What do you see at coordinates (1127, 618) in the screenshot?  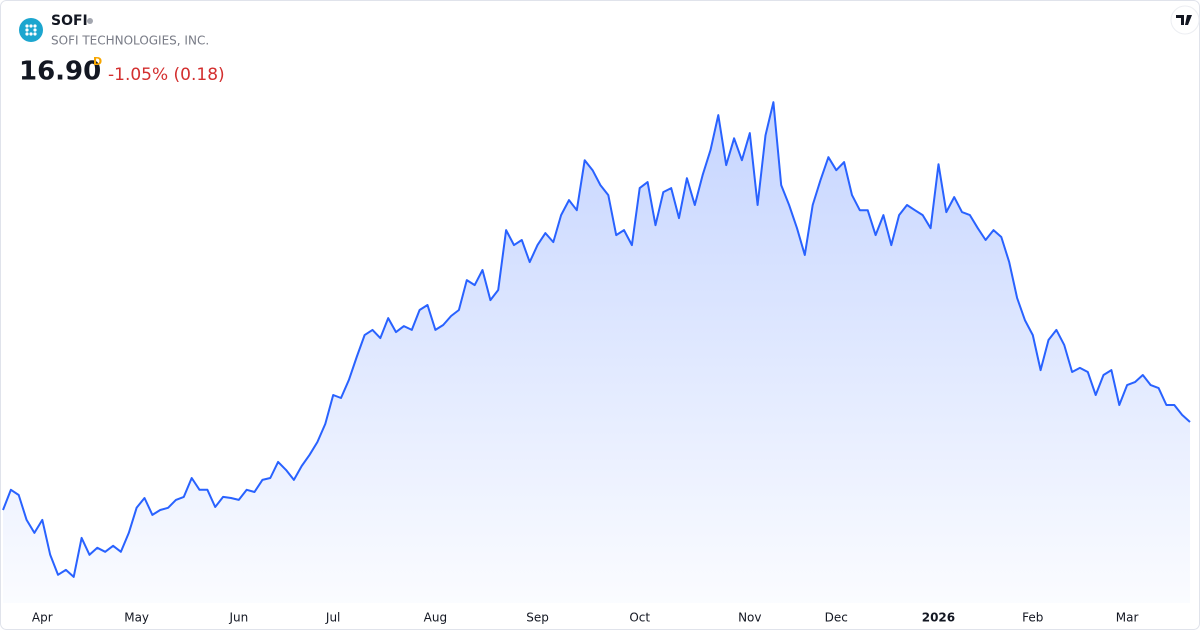 I see `x-tick-label: Mar` at bounding box center [1127, 618].